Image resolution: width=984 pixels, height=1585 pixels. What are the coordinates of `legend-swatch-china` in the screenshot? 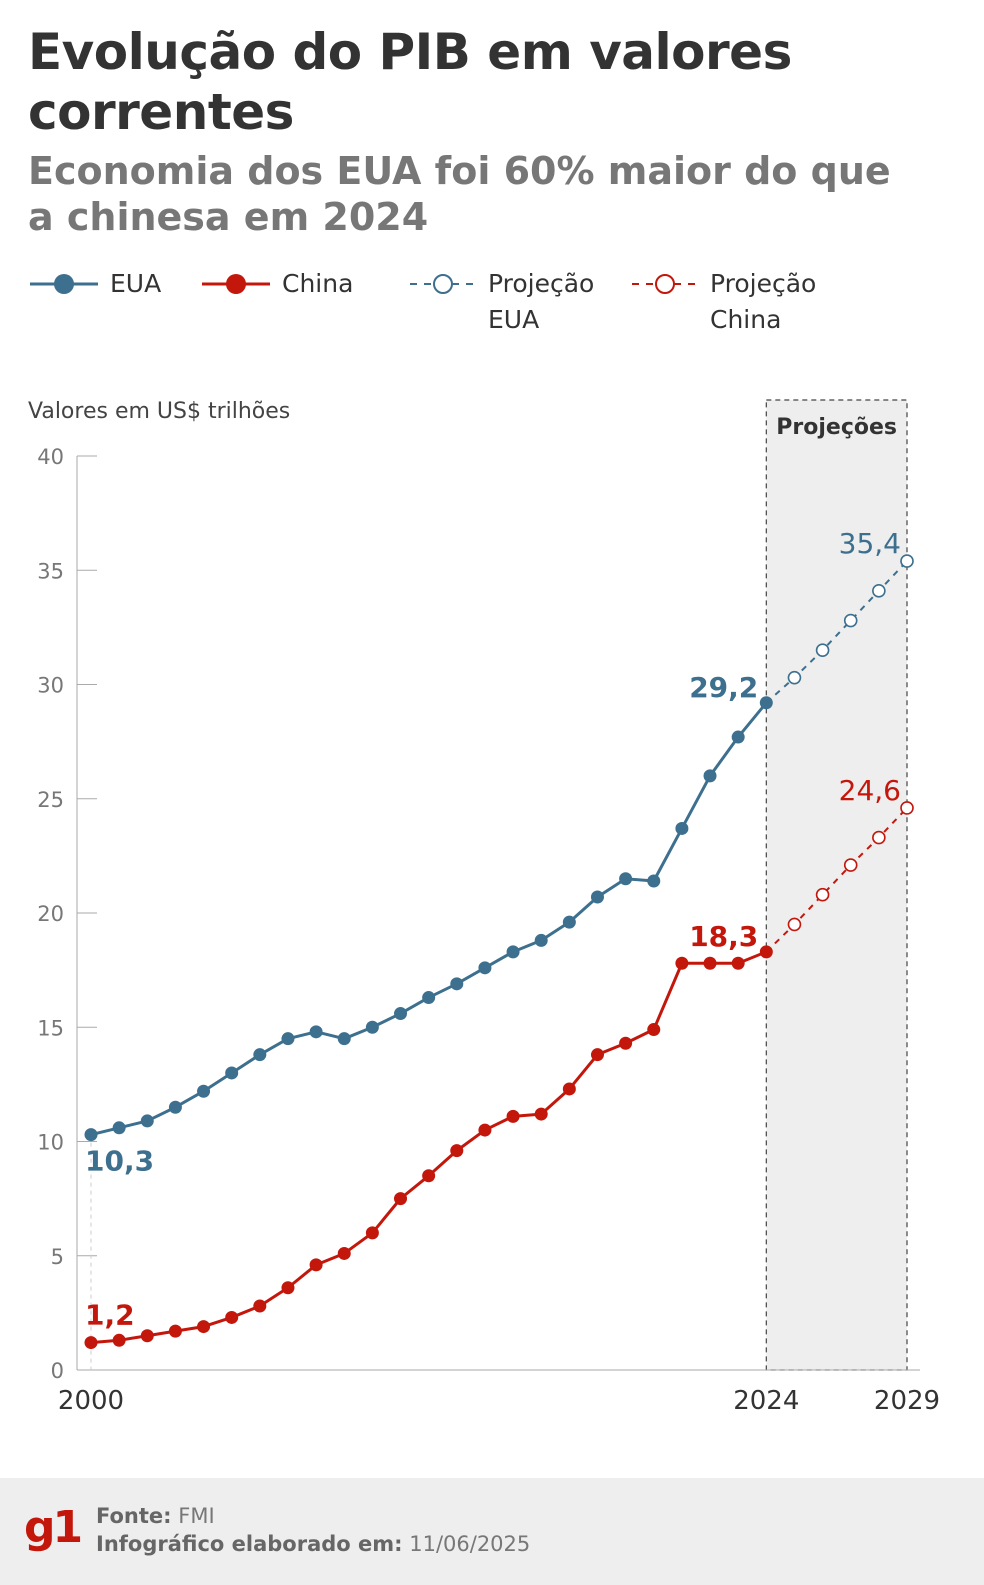 It's located at (236, 284).